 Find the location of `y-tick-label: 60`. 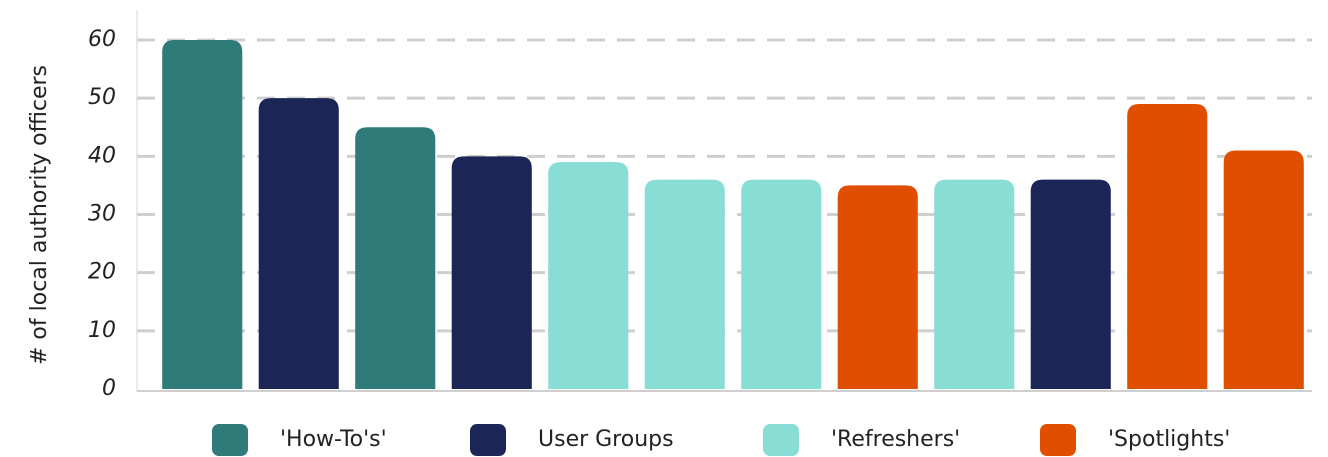

y-tick-label: 60 is located at coordinates (102, 39).